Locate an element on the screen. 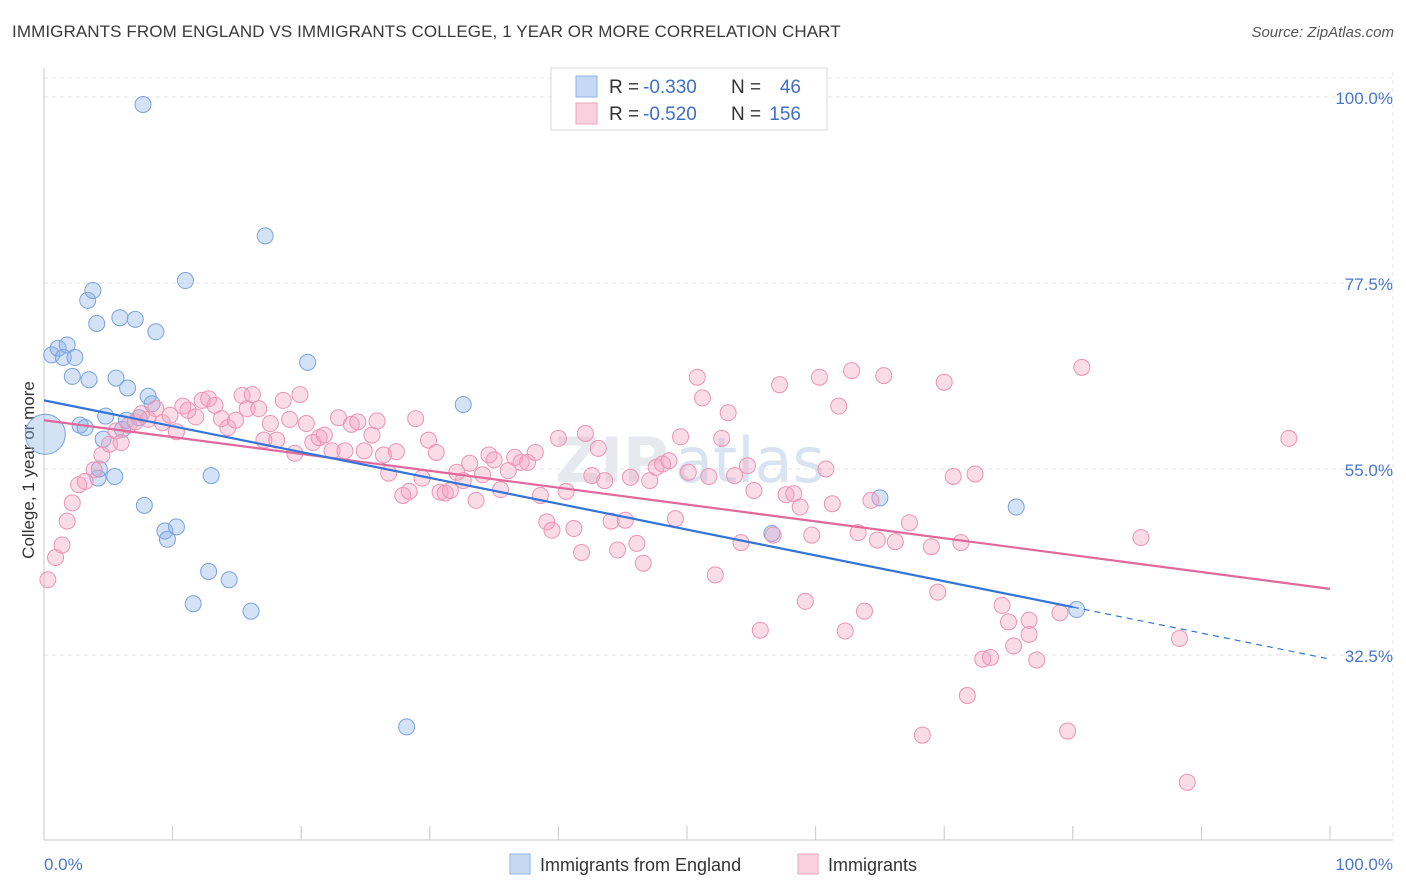  legend-n-value-england: 46 is located at coordinates (790, 87).